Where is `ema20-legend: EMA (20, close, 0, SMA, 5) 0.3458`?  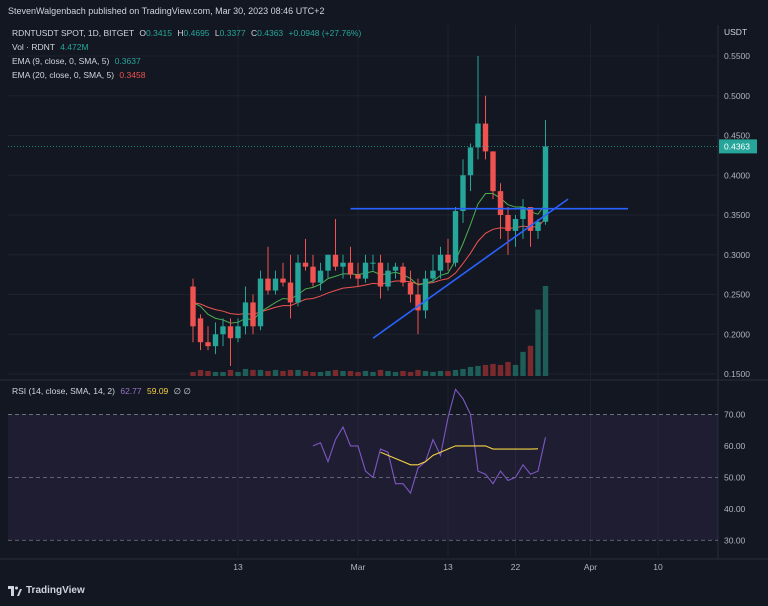
ema20-legend: EMA (20, close, 0, SMA, 5) 0.3458 is located at coordinates (78, 75).